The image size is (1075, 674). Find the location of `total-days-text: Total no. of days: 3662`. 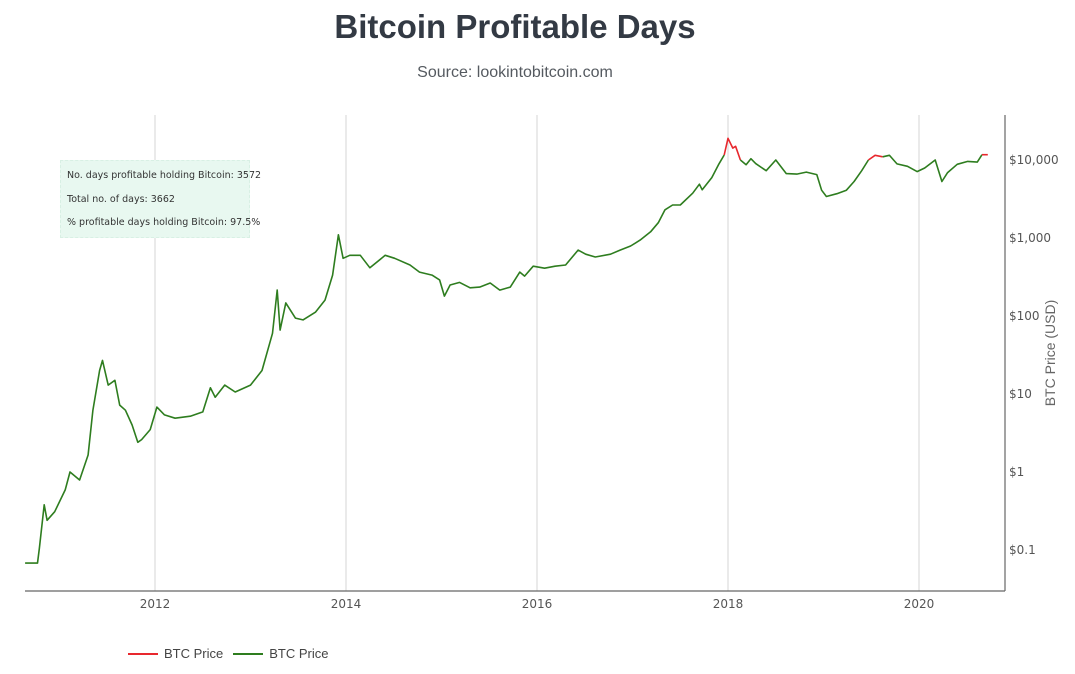

total-days-text: Total no. of days: 3662 is located at coordinates (121, 199).